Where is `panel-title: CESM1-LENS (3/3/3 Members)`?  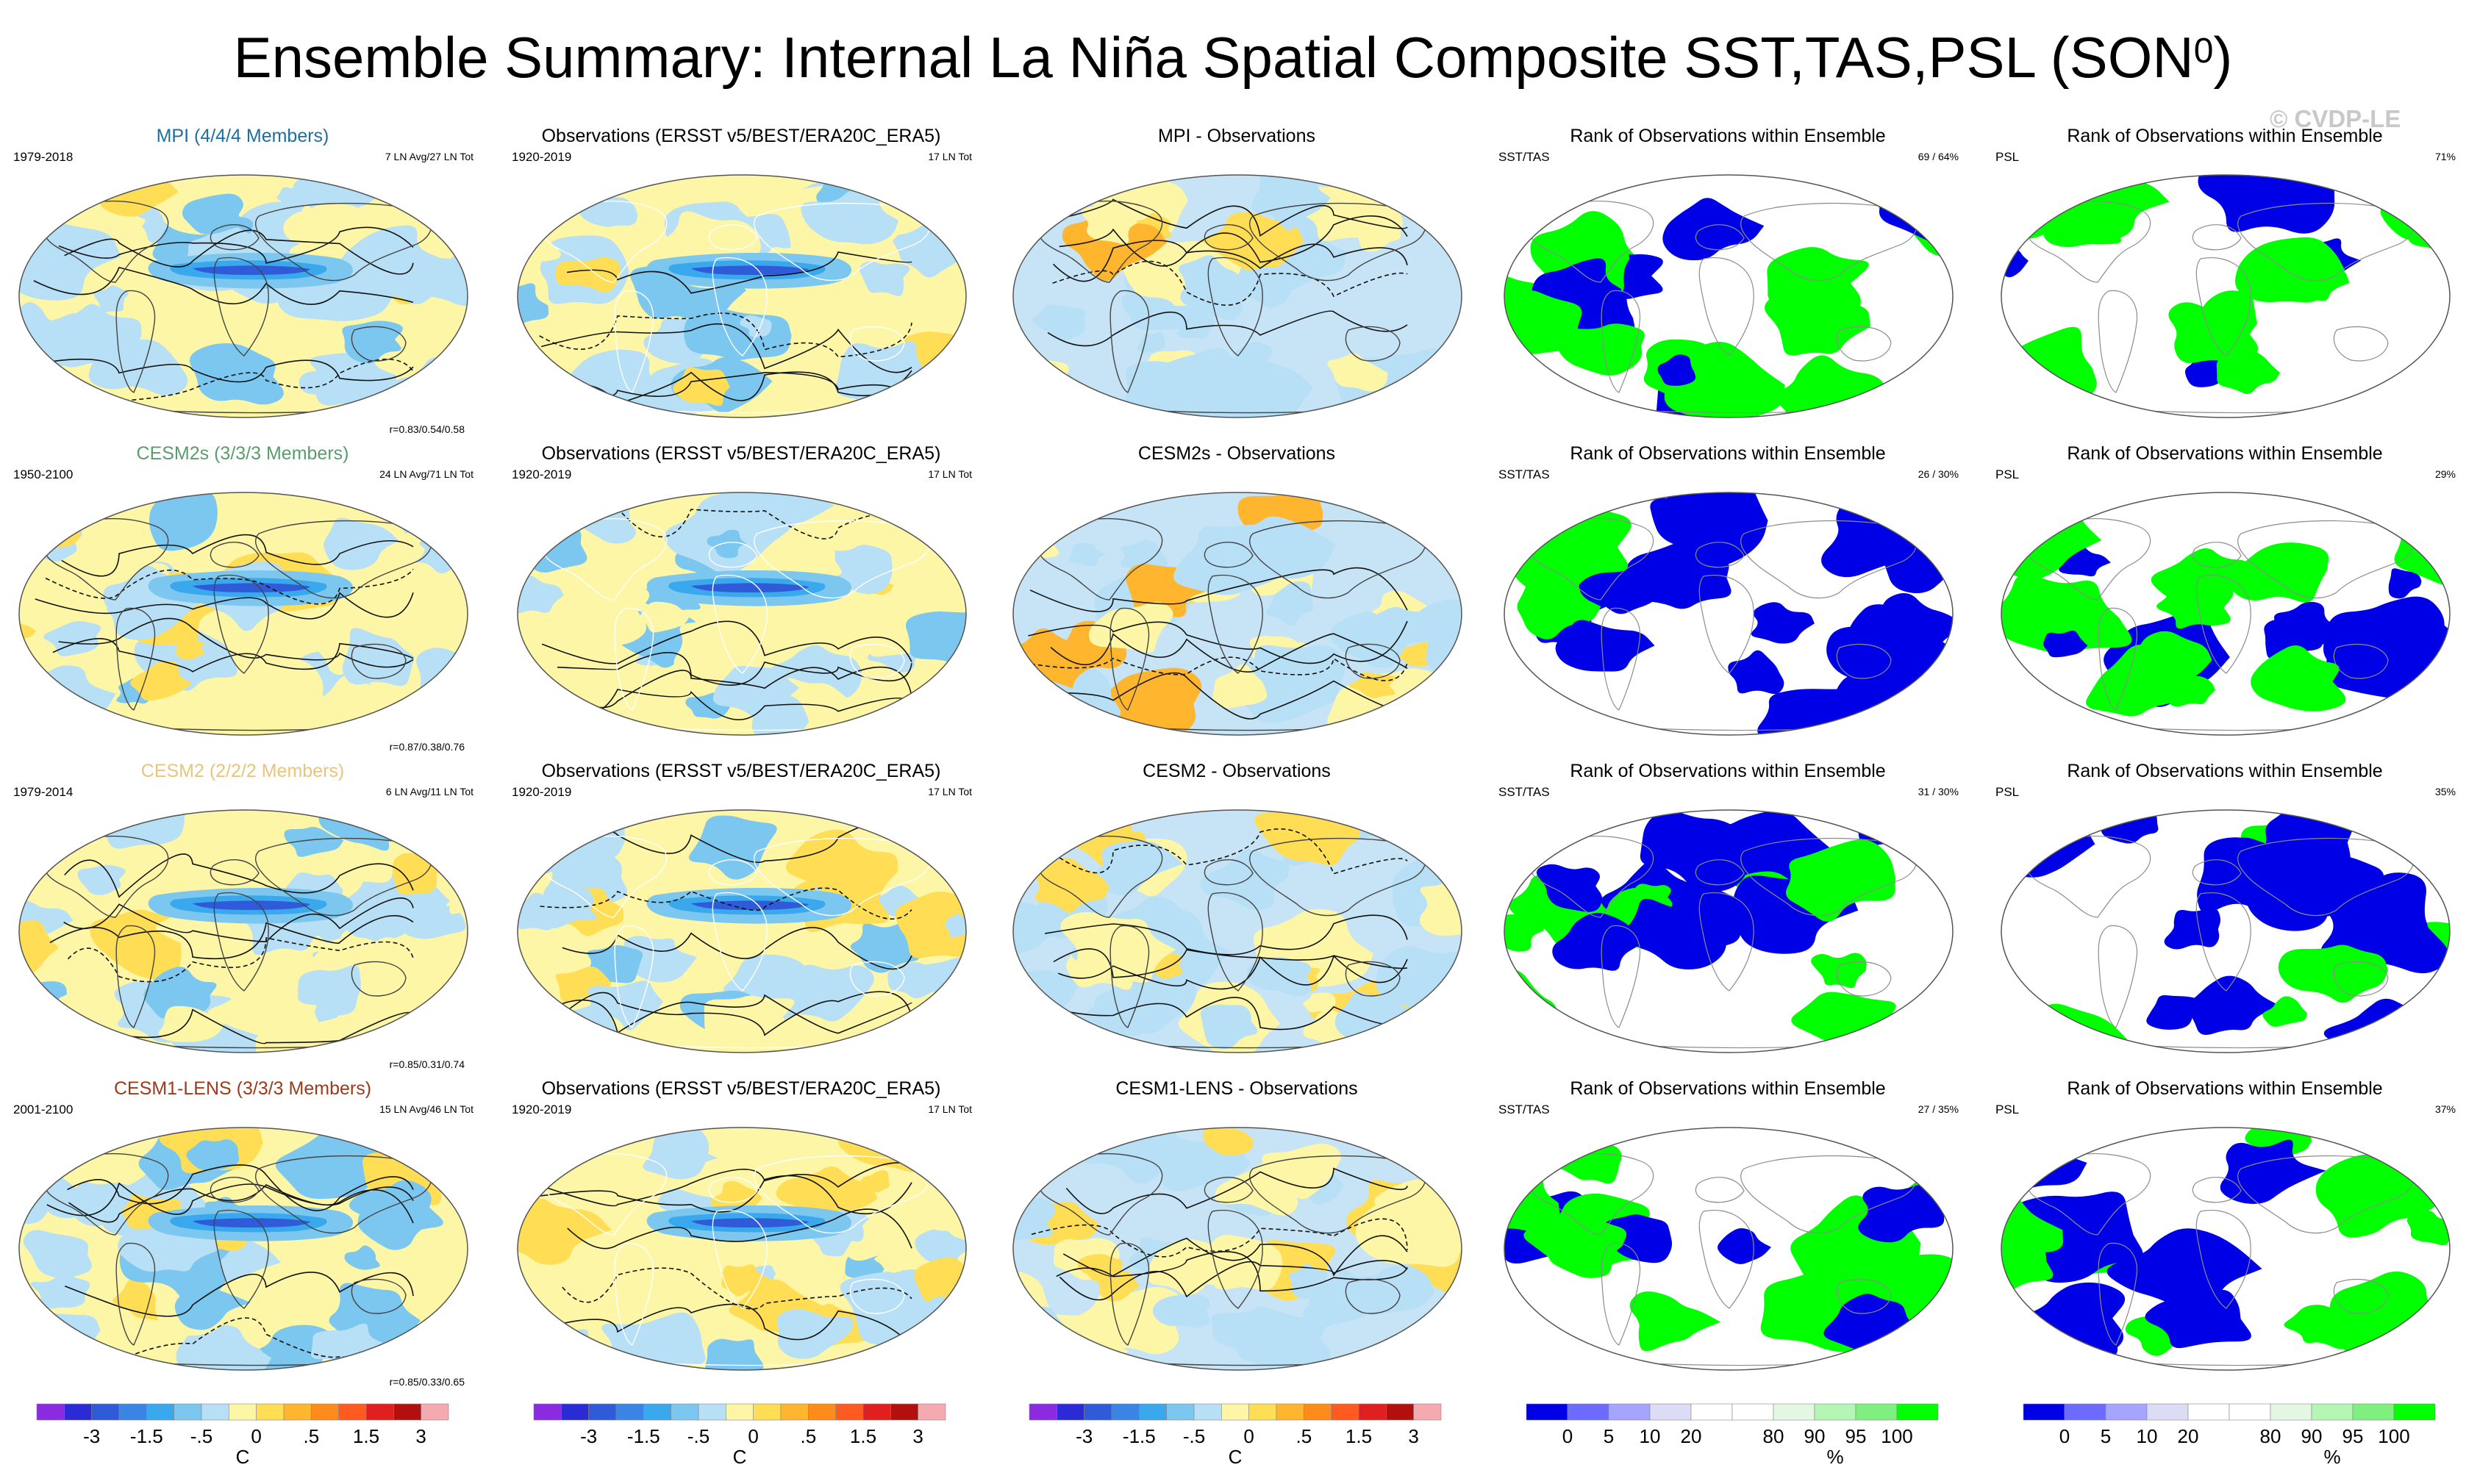
panel-title: CESM1-LENS (3/3/3 Members) is located at coordinates (243, 1088).